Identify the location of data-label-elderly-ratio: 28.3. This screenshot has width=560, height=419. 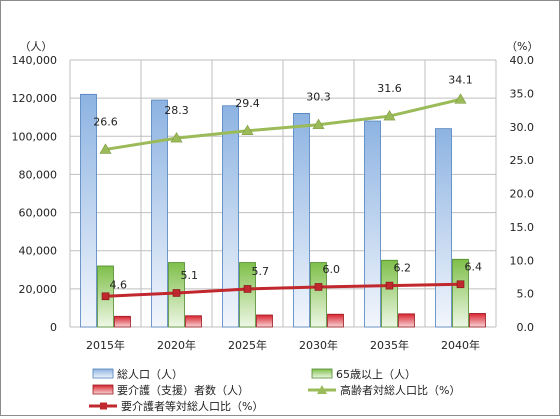
(176, 110).